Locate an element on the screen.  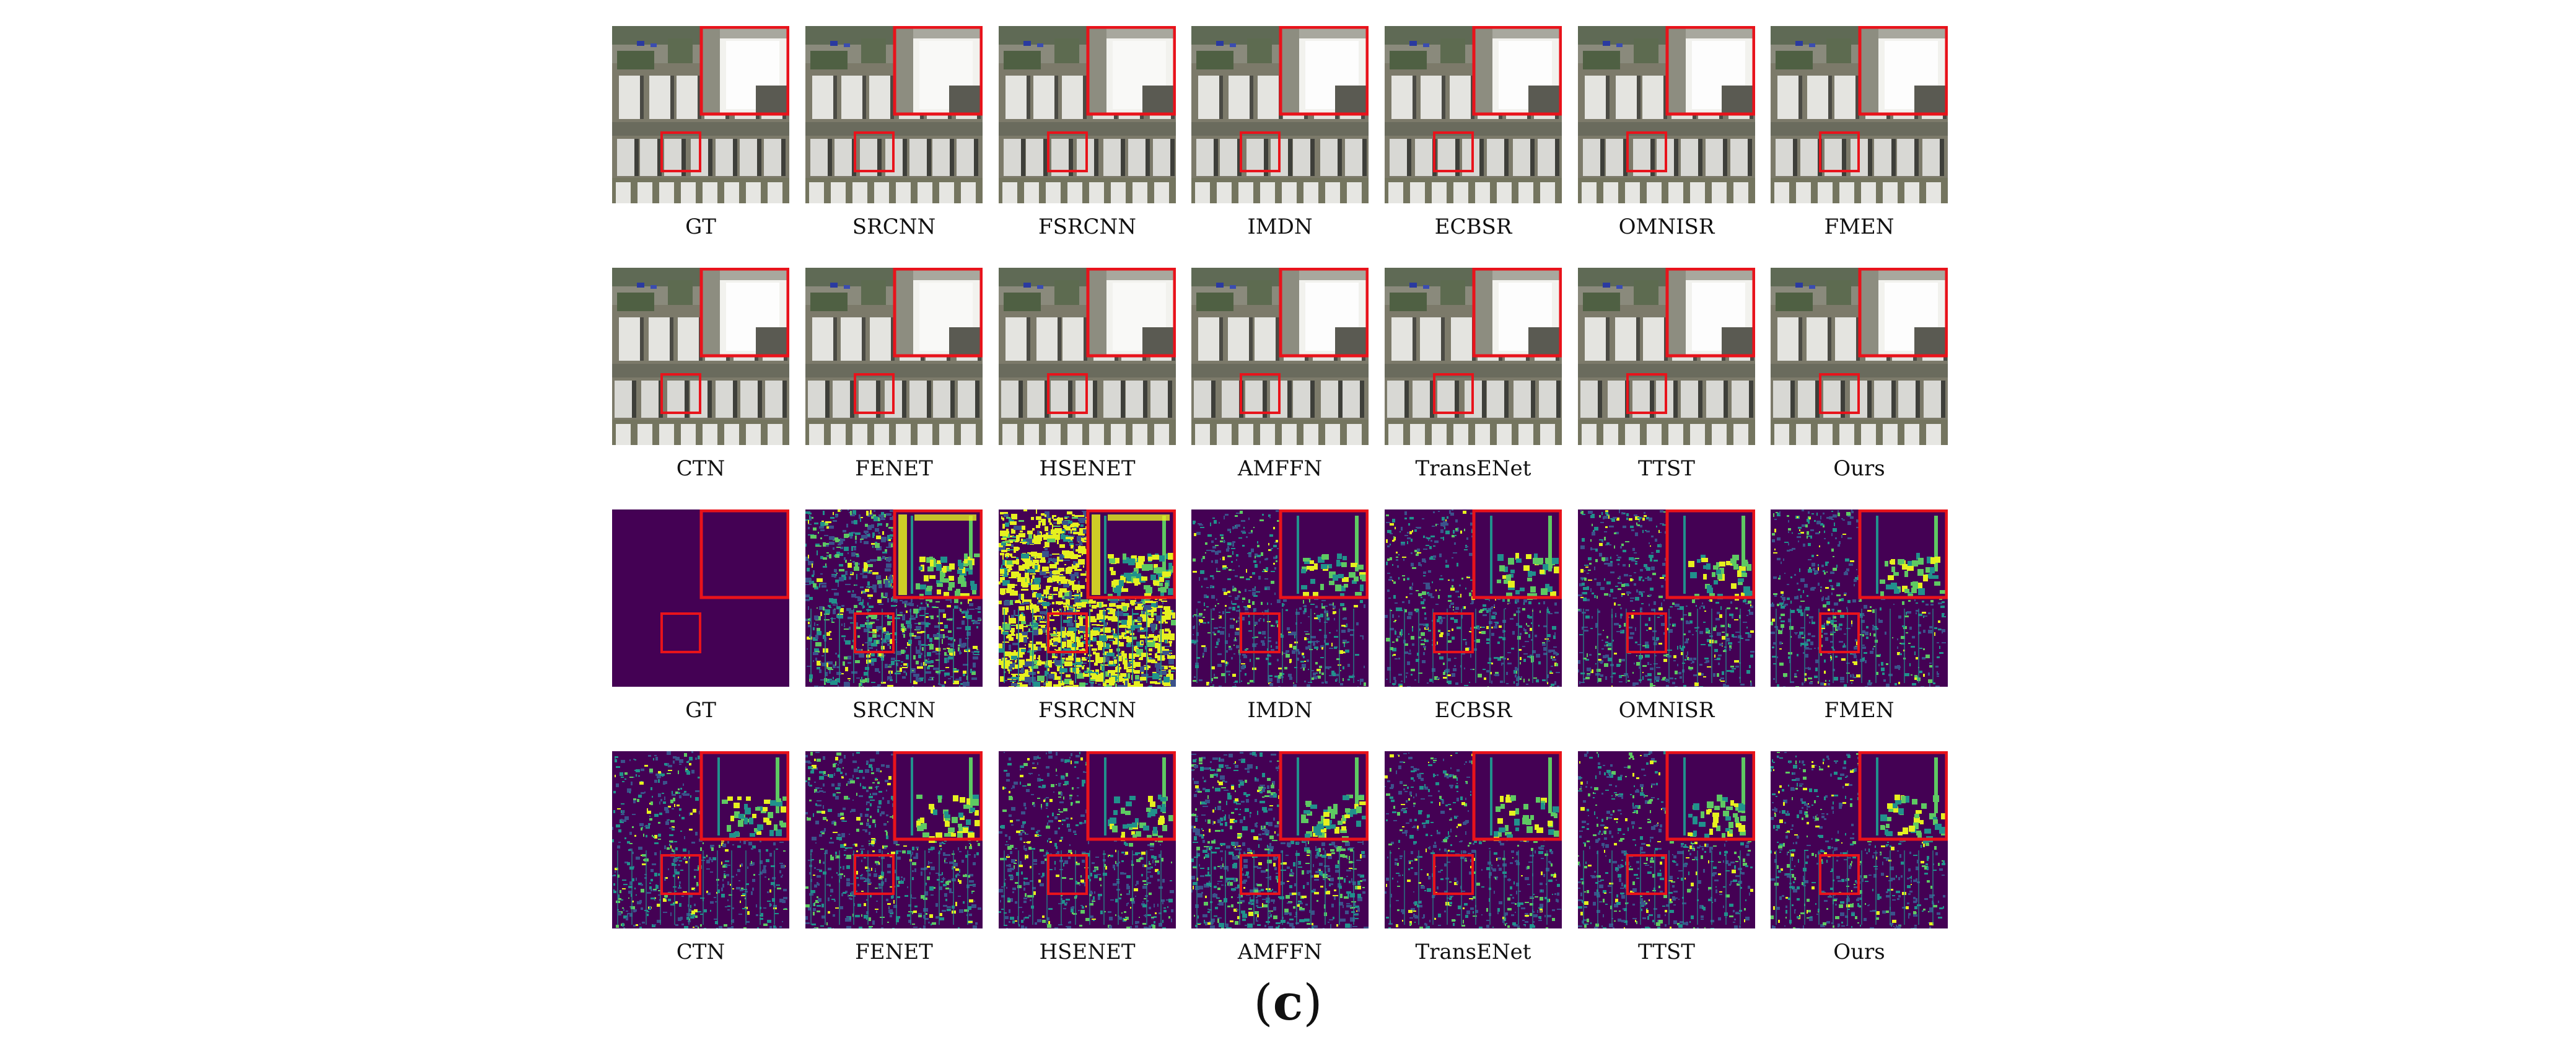
panel-label: (c) is located at coordinates (1288, 1002).